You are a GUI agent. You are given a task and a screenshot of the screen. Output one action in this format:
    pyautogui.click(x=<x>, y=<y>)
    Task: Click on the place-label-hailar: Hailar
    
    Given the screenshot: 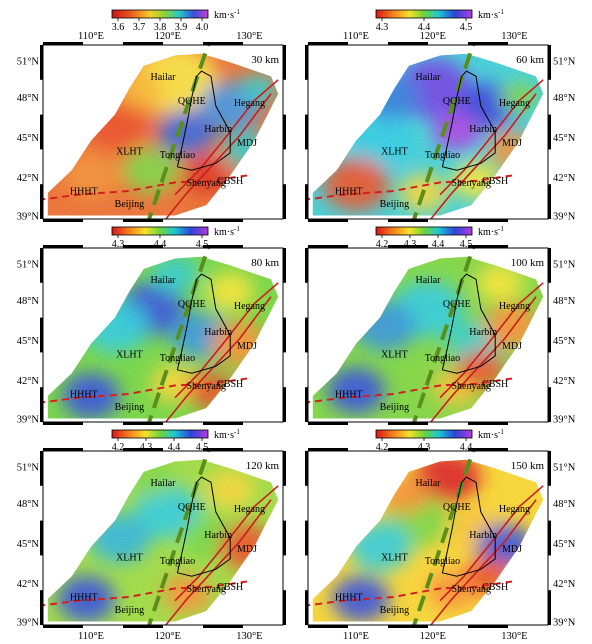 What is the action you would take?
    pyautogui.click(x=429, y=280)
    